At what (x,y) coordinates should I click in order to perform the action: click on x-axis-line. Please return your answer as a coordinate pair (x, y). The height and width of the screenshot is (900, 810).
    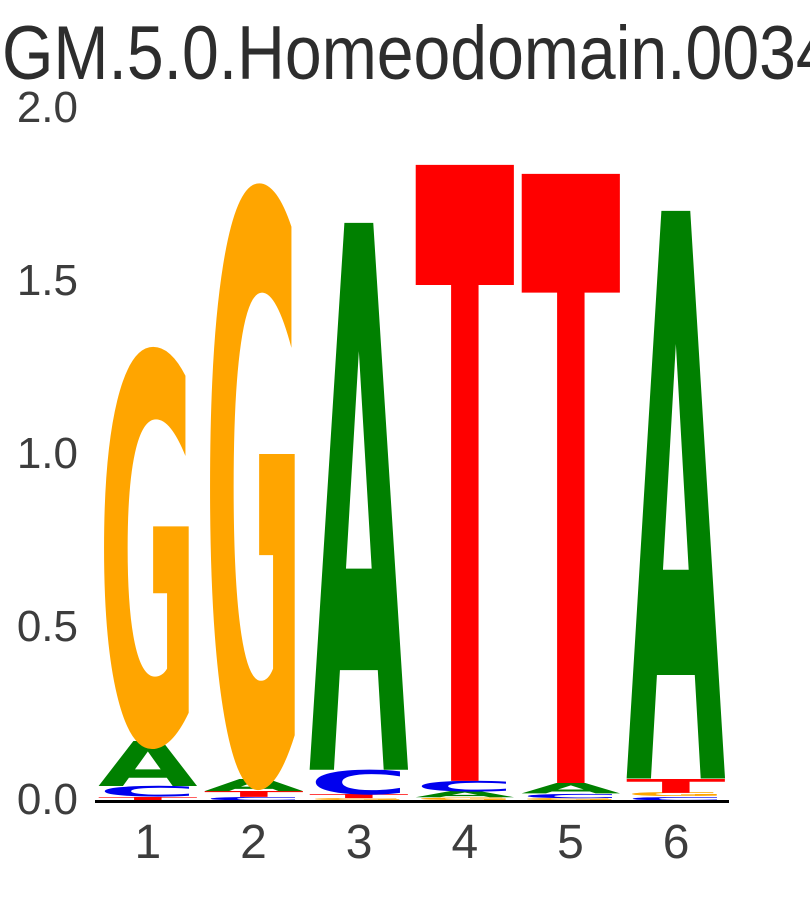
    Looking at the image, I should click on (412, 801).